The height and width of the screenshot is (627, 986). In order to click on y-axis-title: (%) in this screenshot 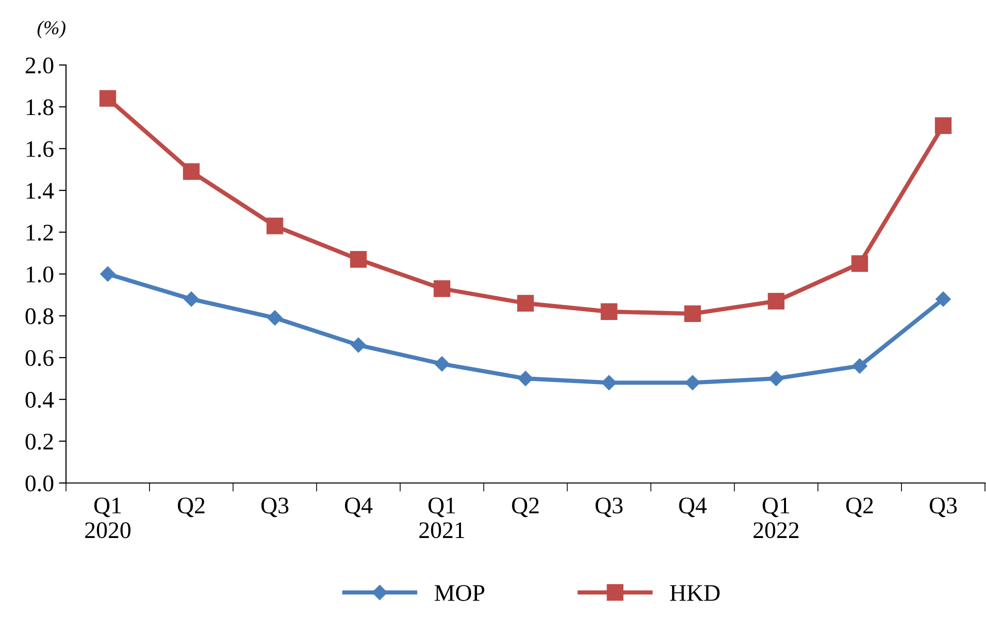, I will do `click(52, 29)`.